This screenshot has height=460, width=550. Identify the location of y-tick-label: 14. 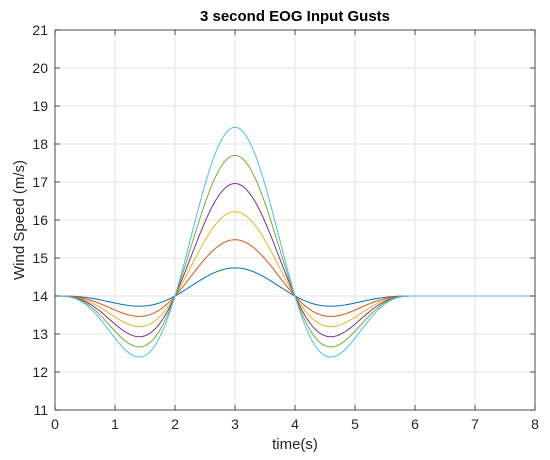
(40, 296).